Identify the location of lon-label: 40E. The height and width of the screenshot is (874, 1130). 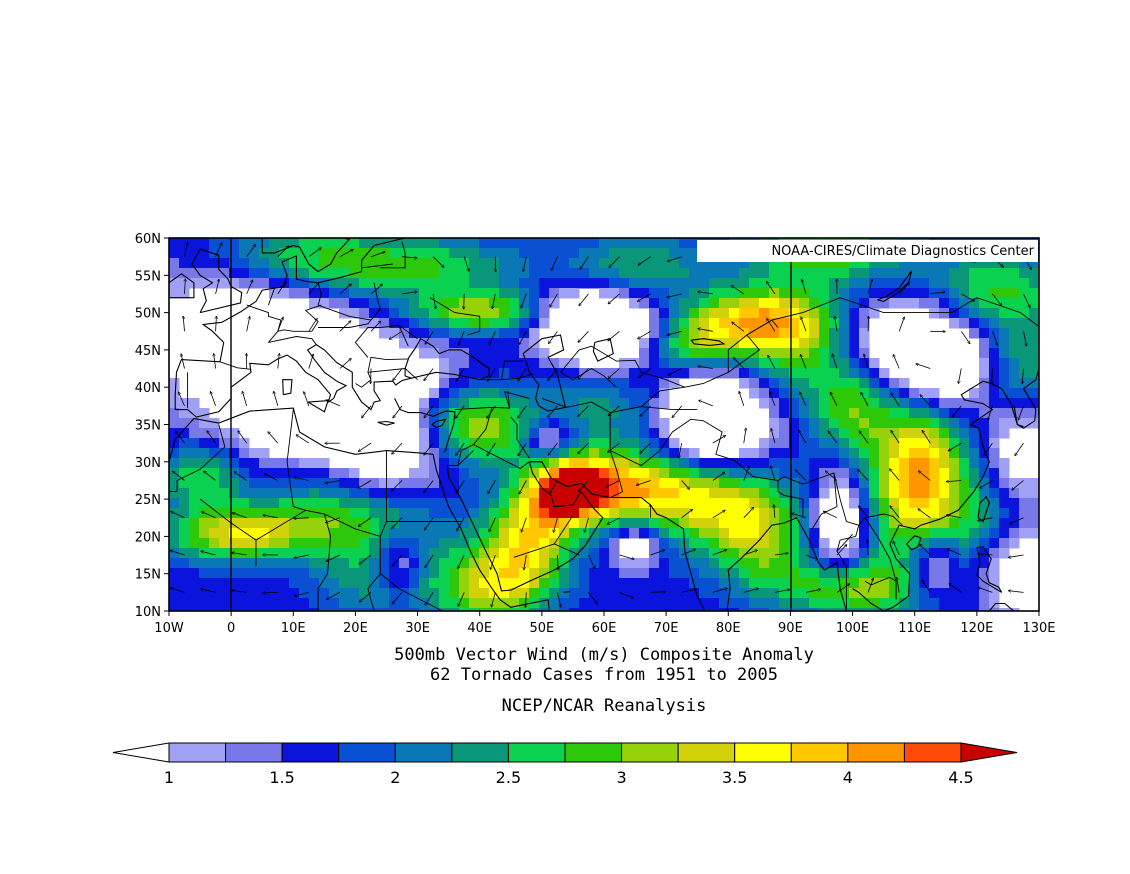
(479, 628).